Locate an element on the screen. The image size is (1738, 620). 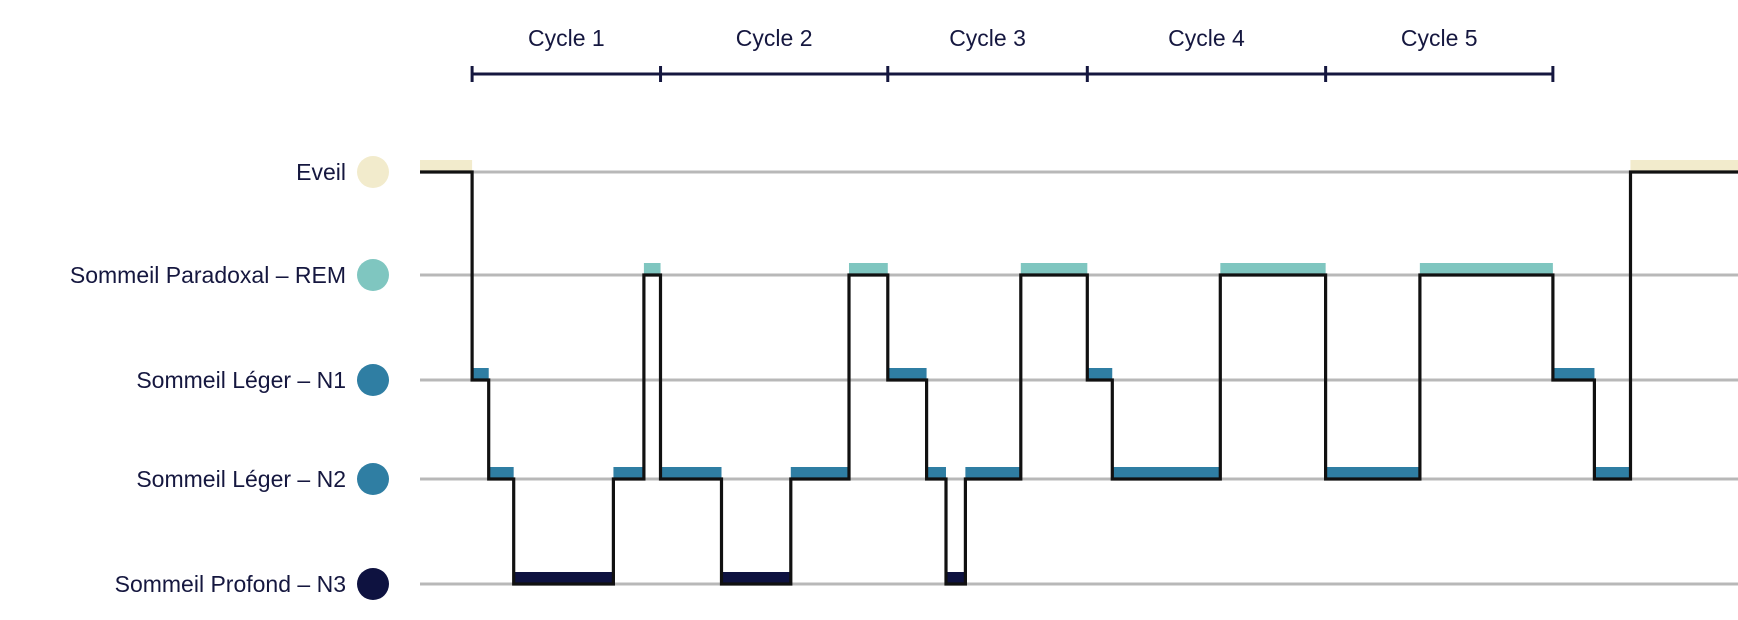
cycle-label-5: Cycle 5 is located at coordinates (1439, 38).